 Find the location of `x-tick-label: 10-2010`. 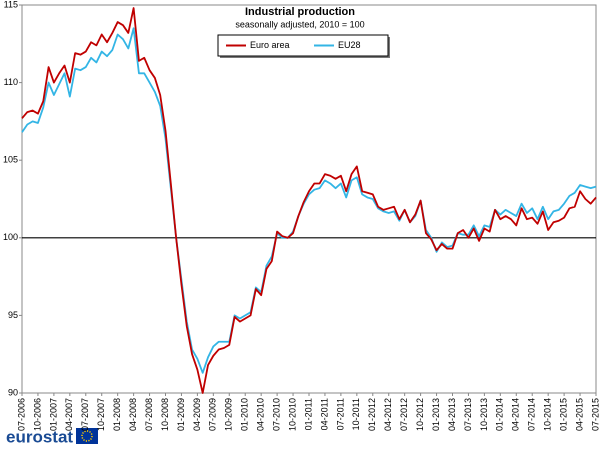

x-tick-label: 10-2010 is located at coordinates (292, 414).